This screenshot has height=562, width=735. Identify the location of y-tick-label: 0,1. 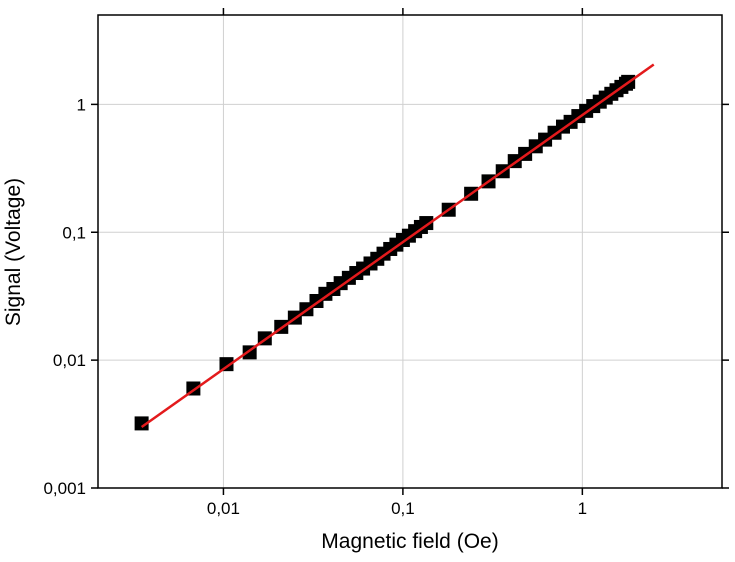
(74, 232).